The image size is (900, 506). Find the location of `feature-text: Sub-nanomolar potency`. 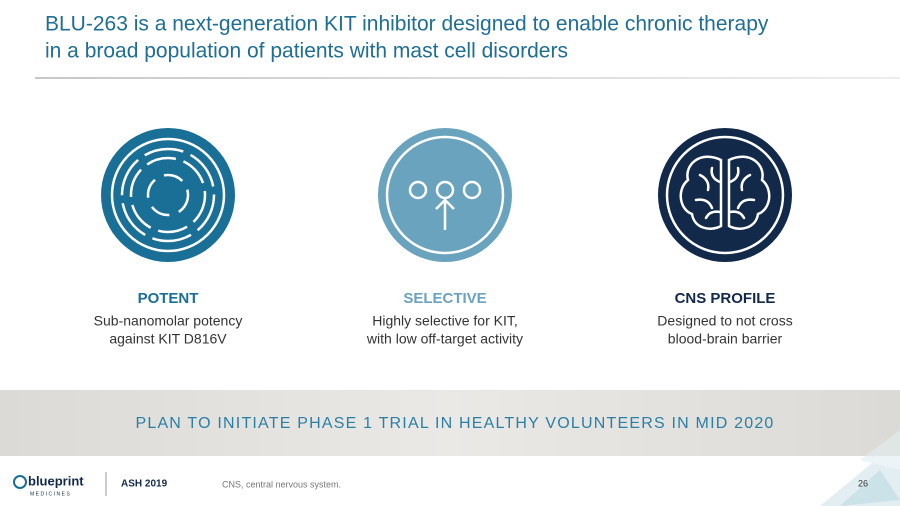

feature-text: Sub-nanomolar potency is located at coordinates (168, 321).